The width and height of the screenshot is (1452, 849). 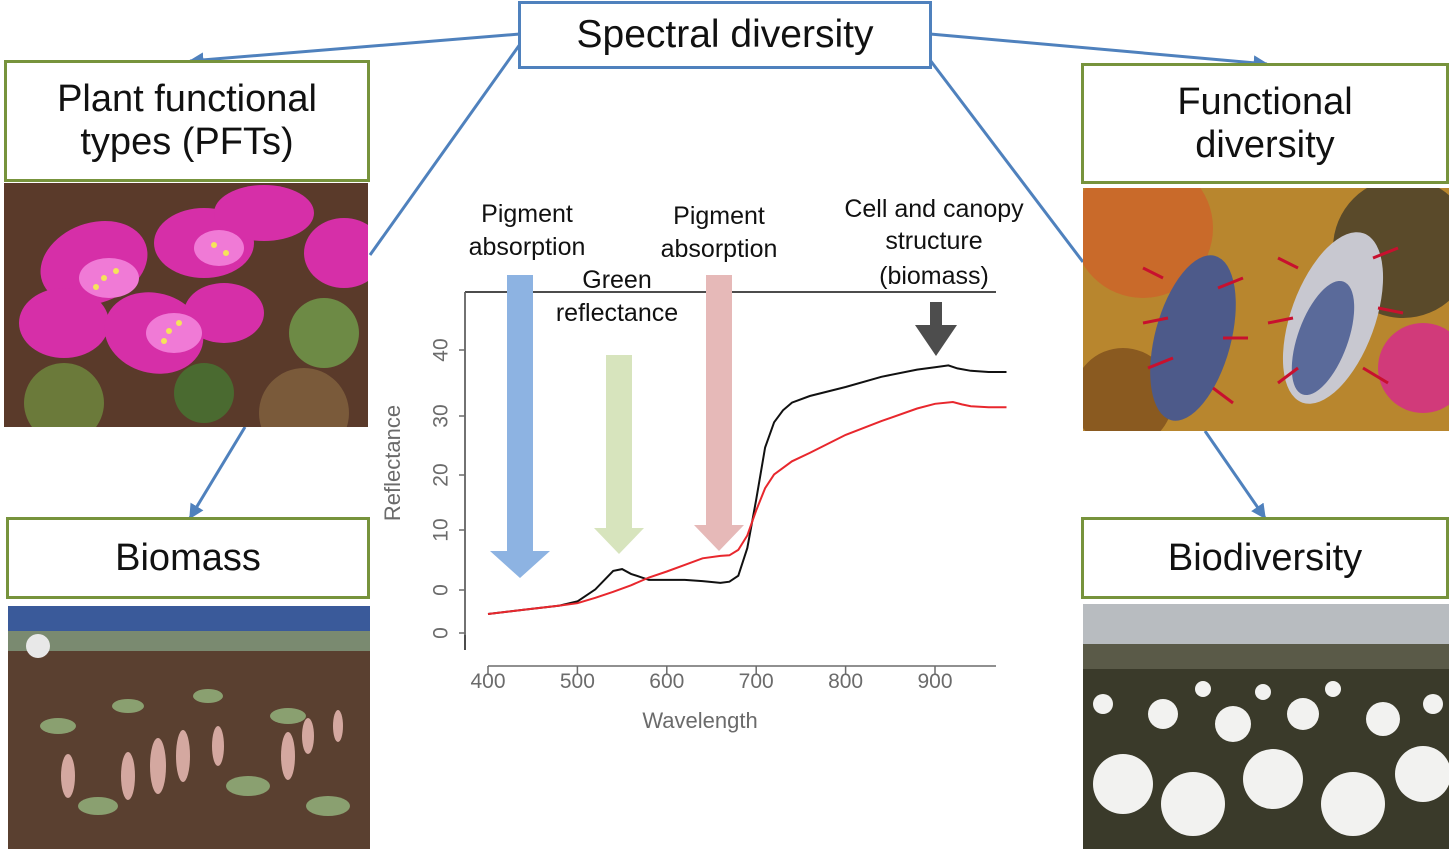 I want to click on x-axis-title: Wavelength, so click(x=699, y=720).